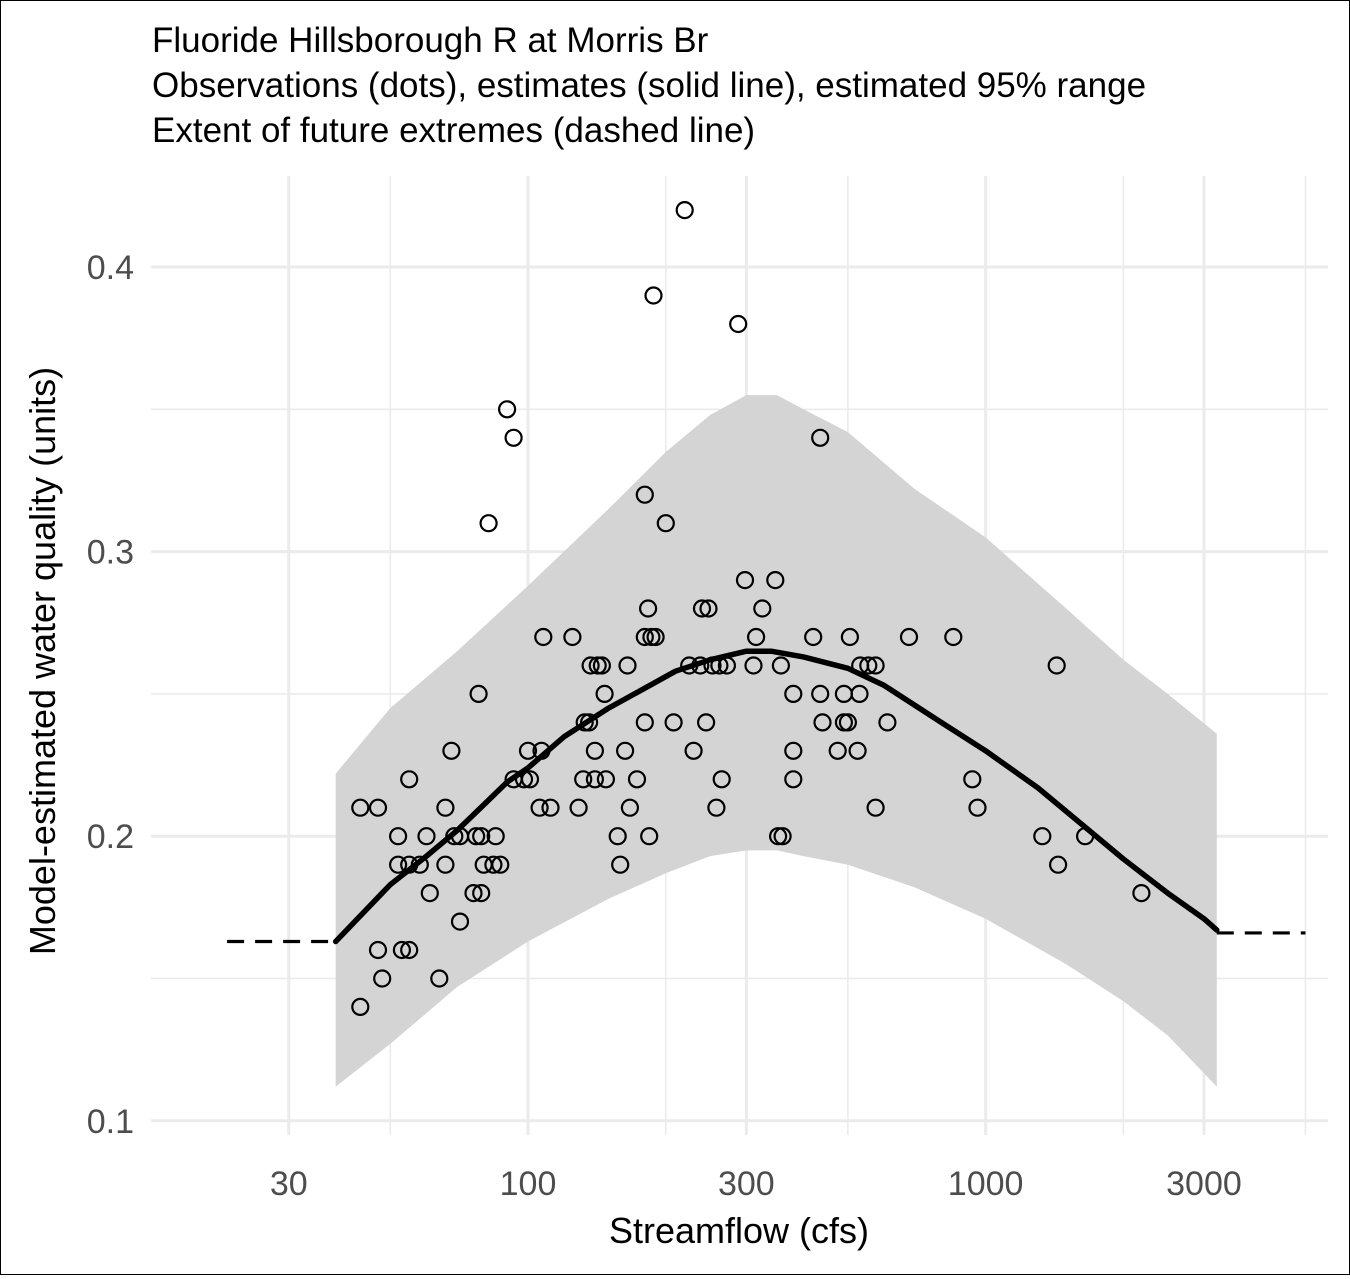  Describe the element at coordinates (1204, 1184) in the screenshot. I see `x-tick-label: 3000` at that location.